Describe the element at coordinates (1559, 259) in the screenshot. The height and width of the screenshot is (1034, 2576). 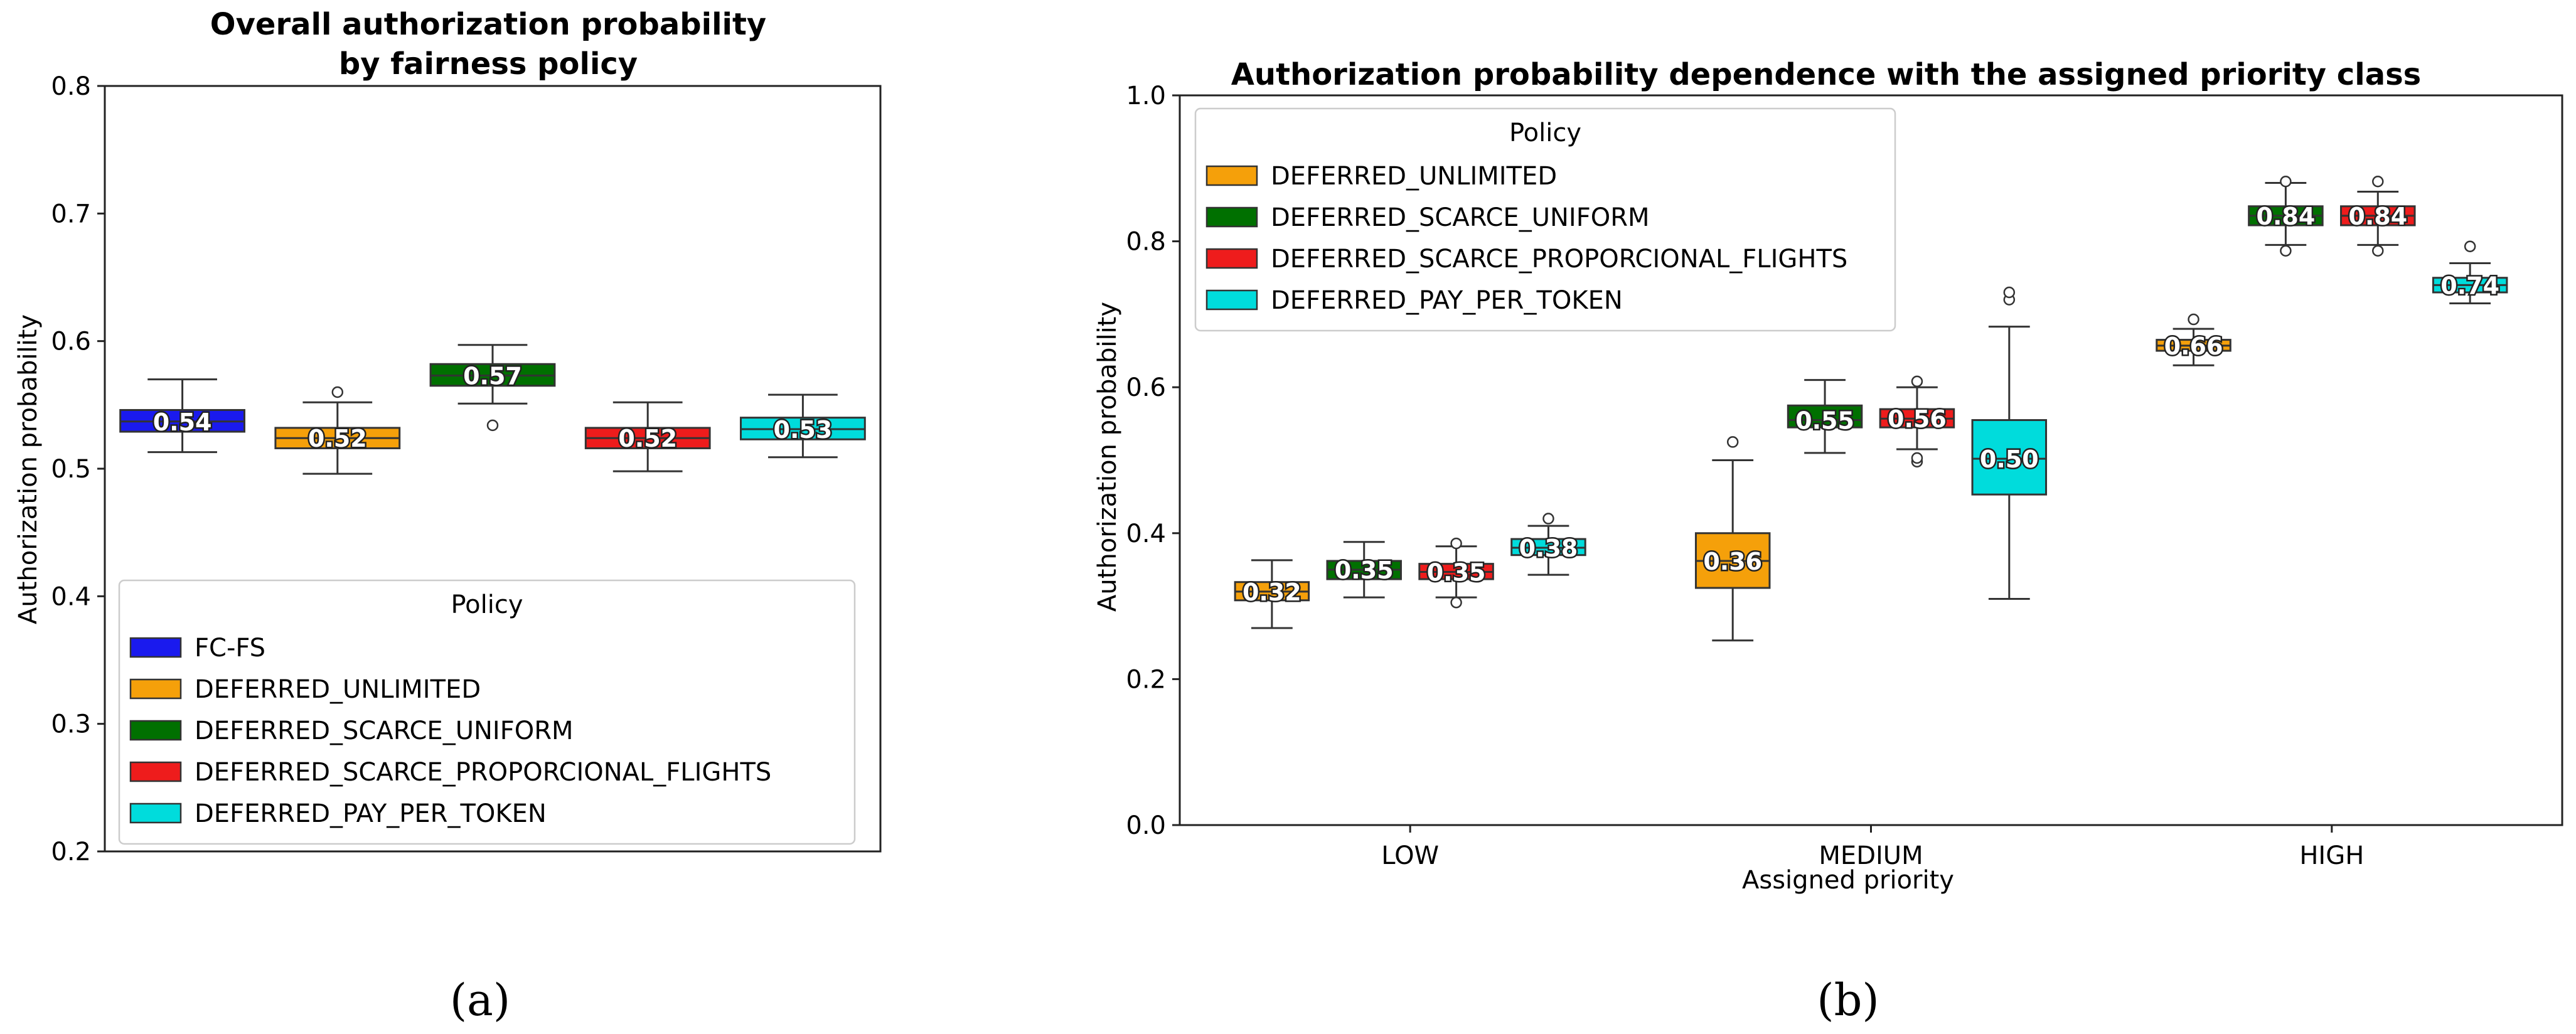
I see `chart-b-legend-label-2: DEFERRED_SCARCE_PROPORCIONAL_FLIGHTS` at that location.